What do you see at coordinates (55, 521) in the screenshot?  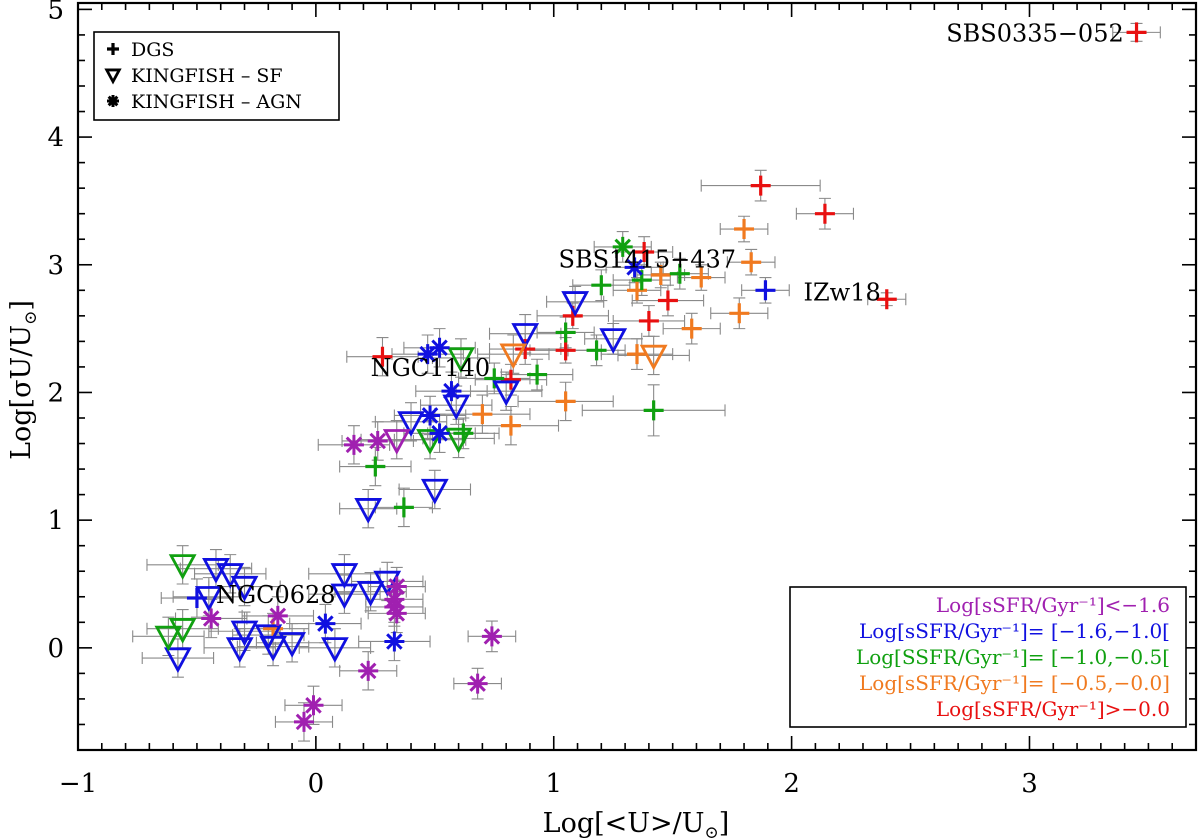 I see `y-tick-label: 1` at bounding box center [55, 521].